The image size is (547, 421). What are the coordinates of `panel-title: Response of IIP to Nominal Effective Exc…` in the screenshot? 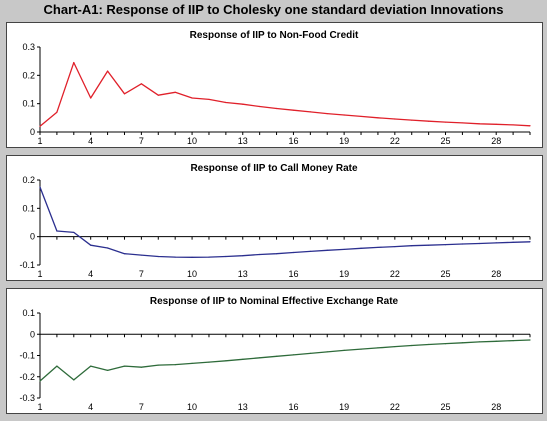 It's located at (274, 301).